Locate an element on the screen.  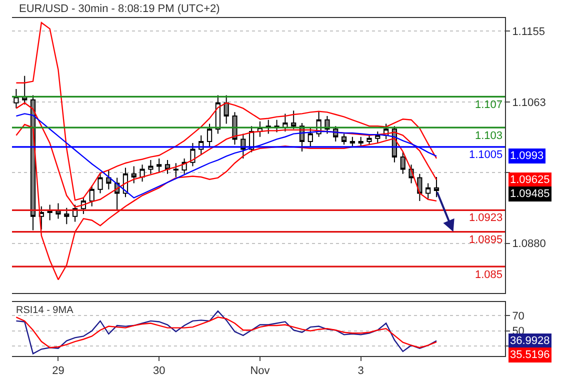
text: 1.09625 is located at coordinates (530, 180).